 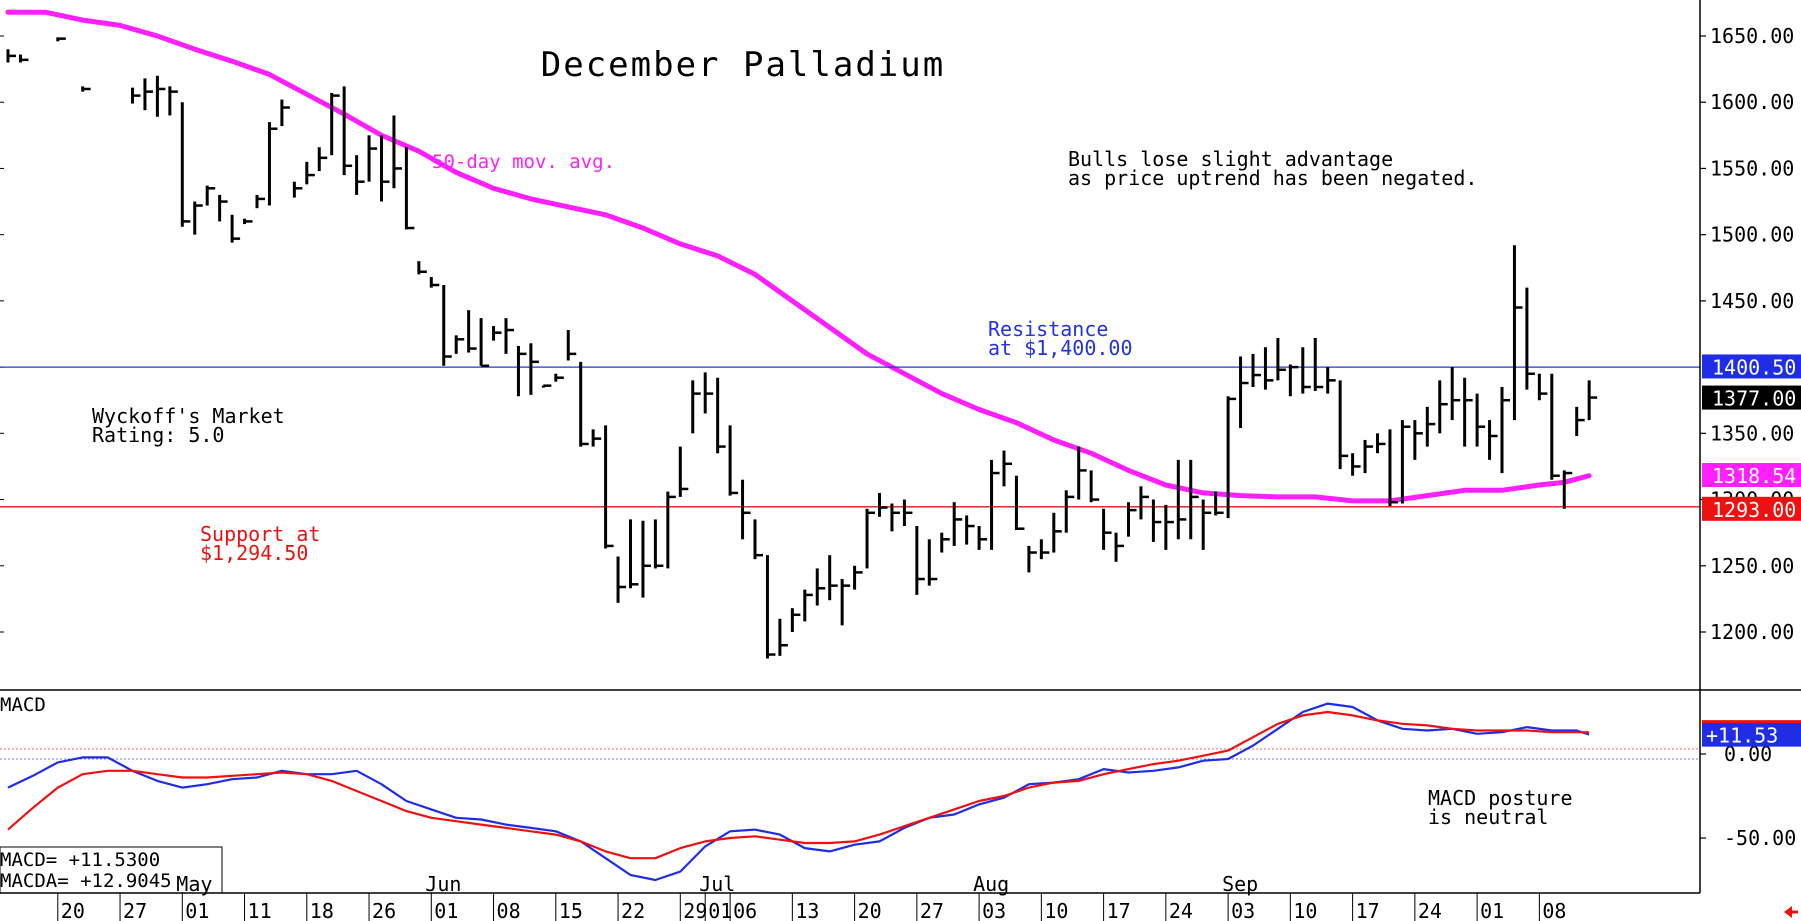 What do you see at coordinates (1752, 235) in the screenshot?
I see `price-tick-label: 1500.00` at bounding box center [1752, 235].